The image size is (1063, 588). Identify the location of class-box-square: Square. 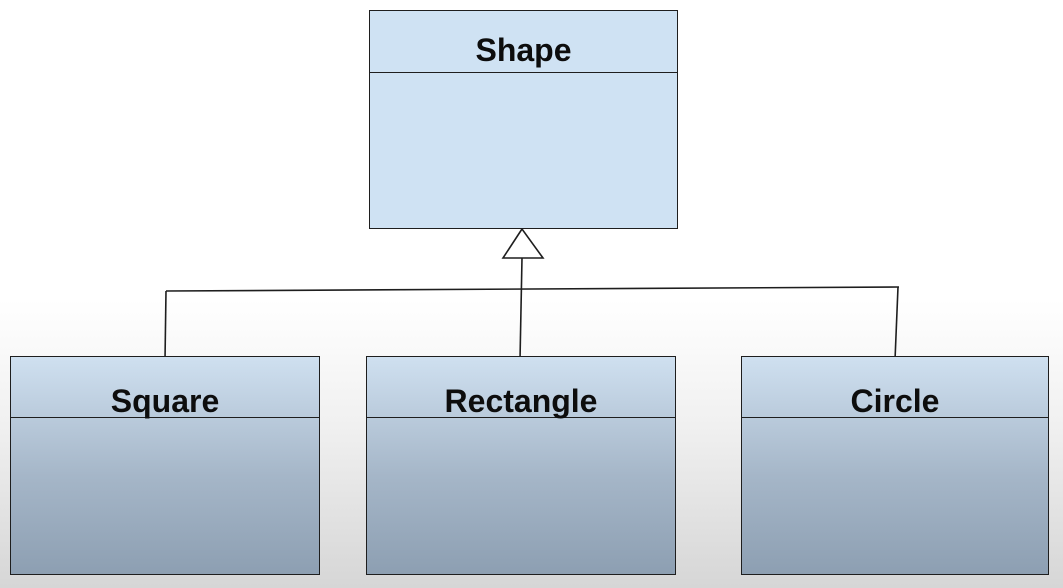
(165, 465).